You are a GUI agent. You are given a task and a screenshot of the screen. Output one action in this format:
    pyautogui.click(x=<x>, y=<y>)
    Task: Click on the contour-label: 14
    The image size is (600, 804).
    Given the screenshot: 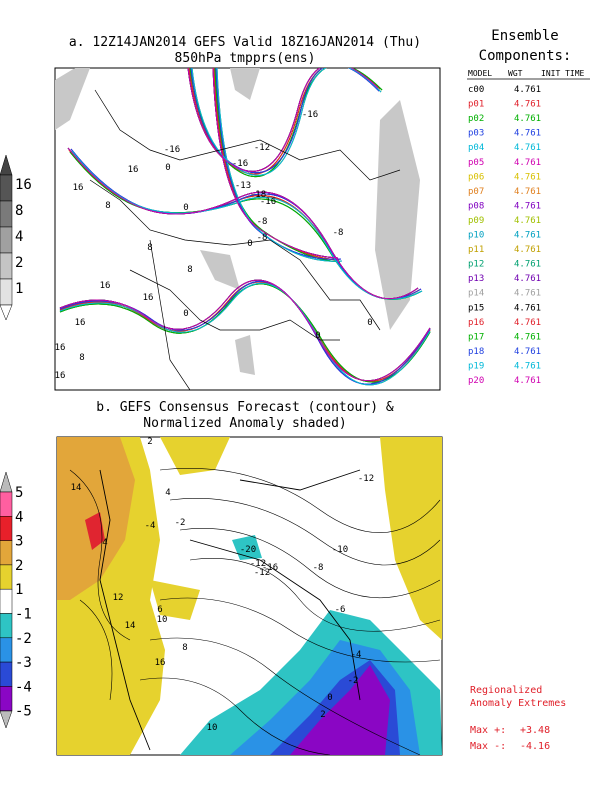 What is the action you would take?
    pyautogui.click(x=130, y=626)
    